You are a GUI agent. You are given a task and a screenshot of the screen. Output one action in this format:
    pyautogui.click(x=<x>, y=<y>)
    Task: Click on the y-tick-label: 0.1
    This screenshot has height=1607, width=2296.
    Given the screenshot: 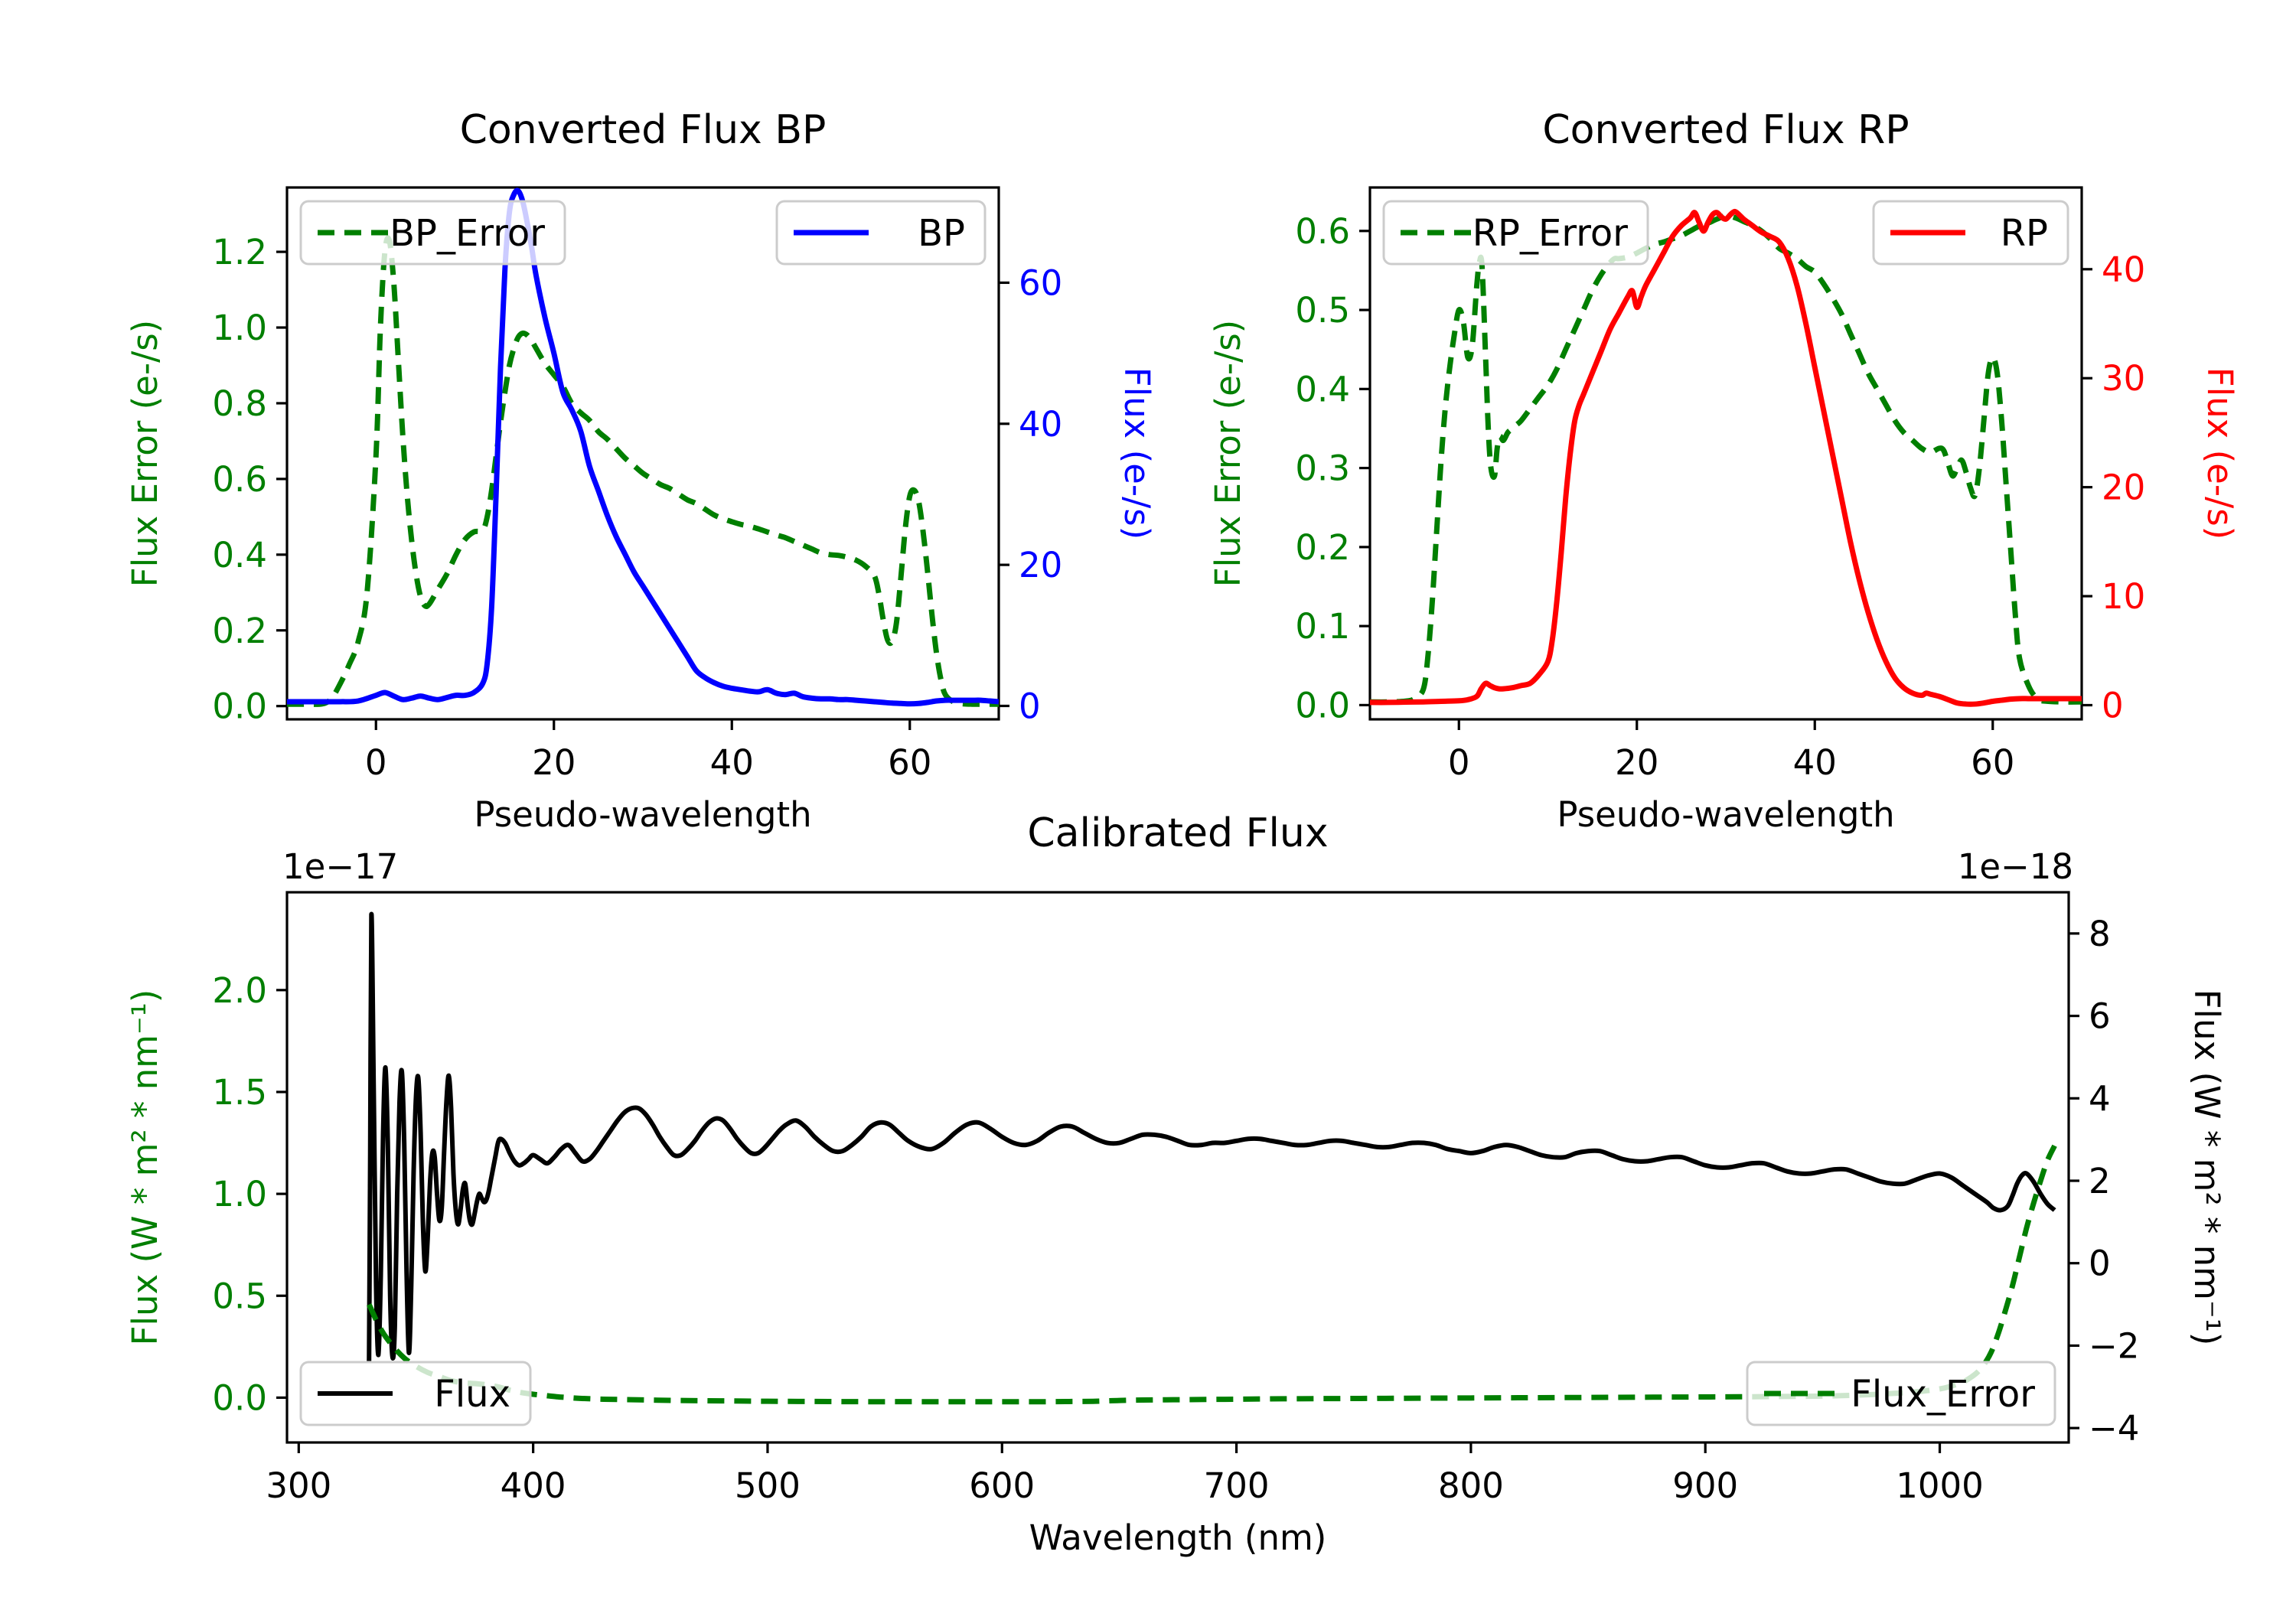 What is the action you would take?
    pyautogui.click(x=1322, y=626)
    